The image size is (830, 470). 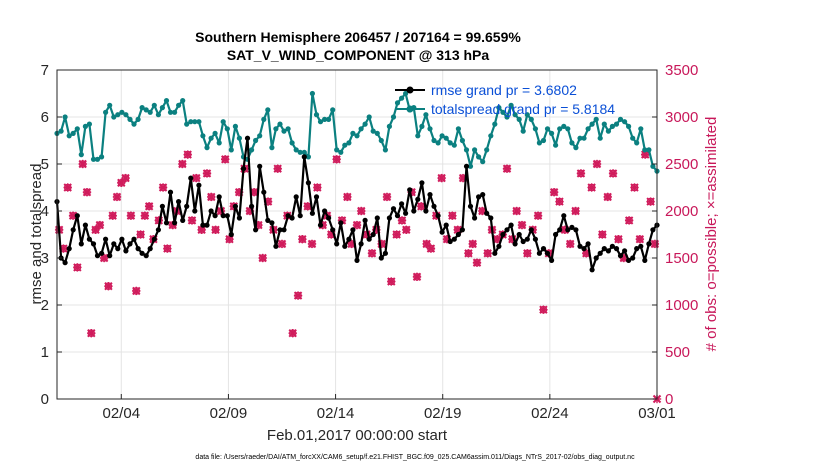 I want to click on y-right-tick-label-1: 500, so click(x=677, y=352).